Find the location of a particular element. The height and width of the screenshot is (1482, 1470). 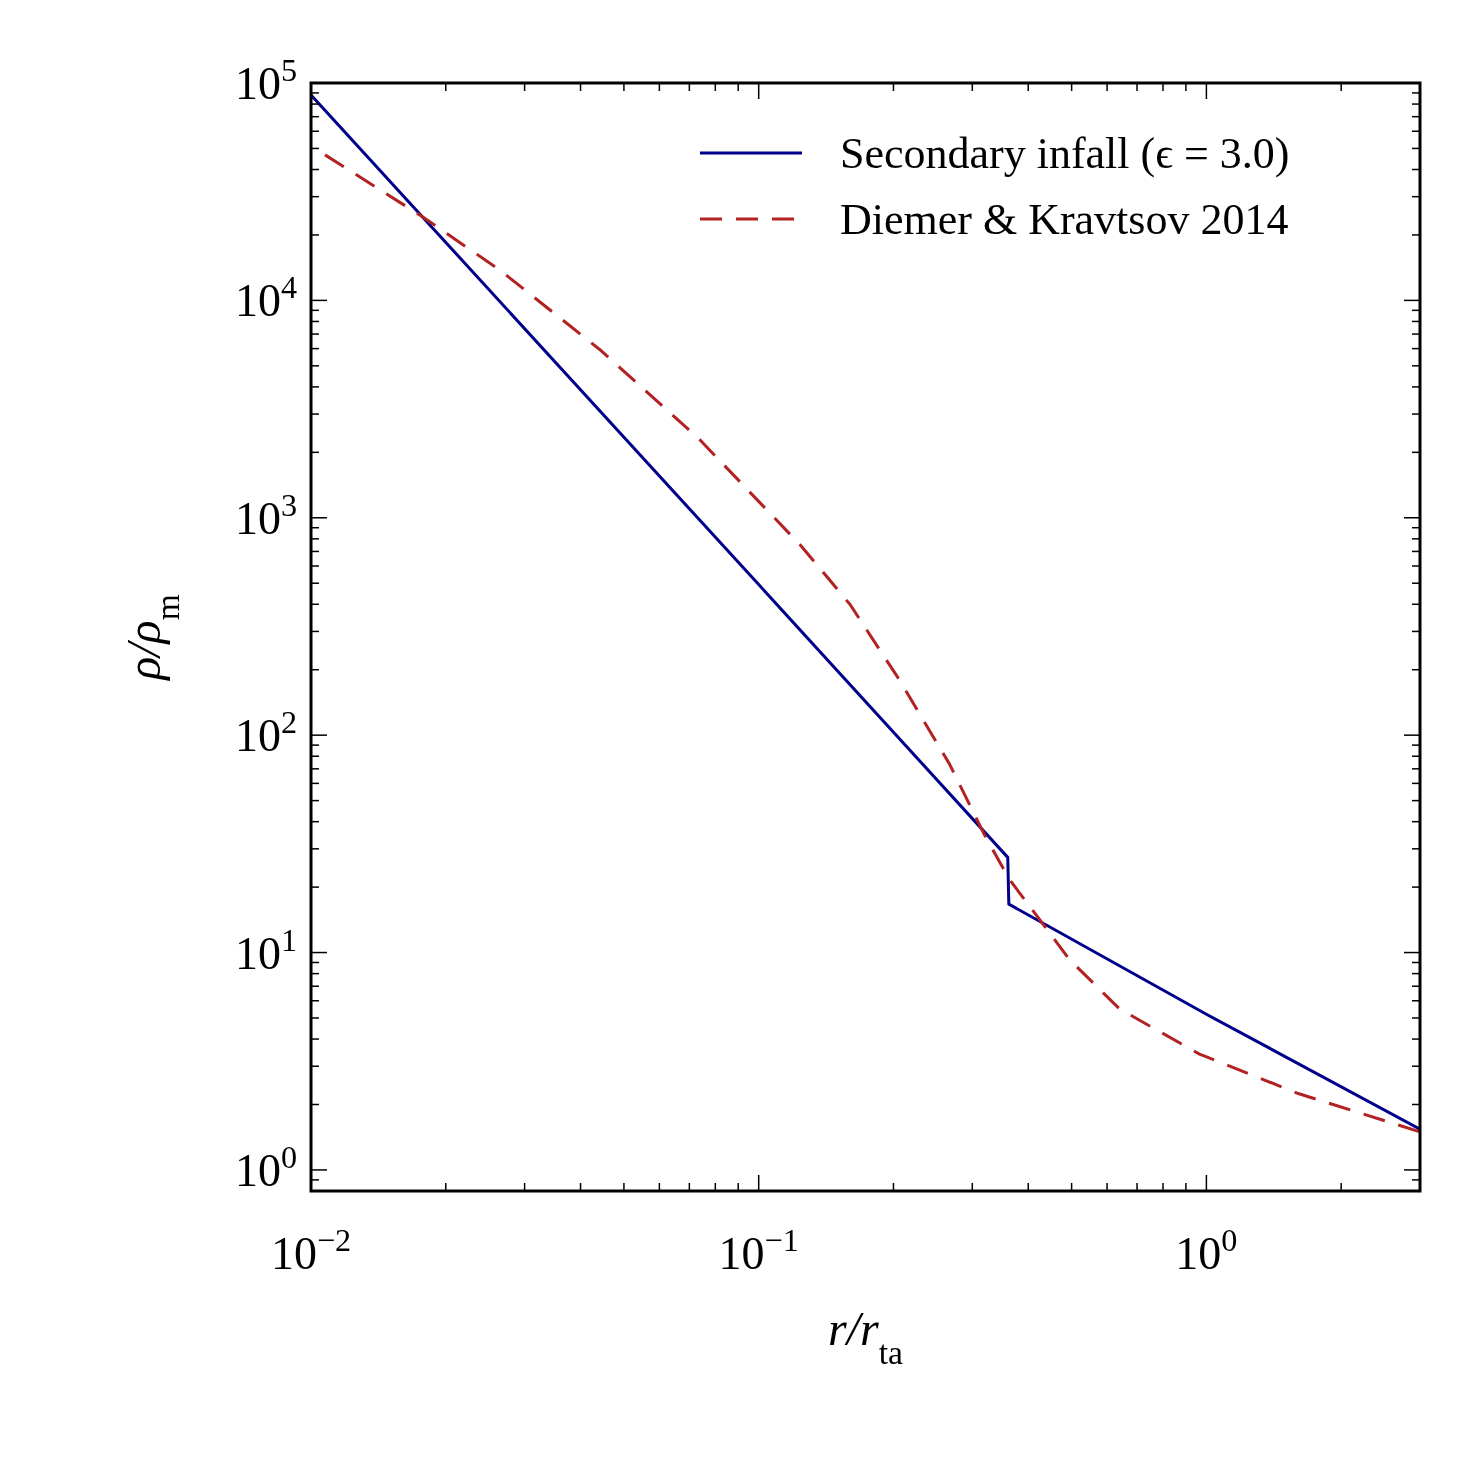

y-tick-label: 10$^{1}$ is located at coordinates (265, 950).